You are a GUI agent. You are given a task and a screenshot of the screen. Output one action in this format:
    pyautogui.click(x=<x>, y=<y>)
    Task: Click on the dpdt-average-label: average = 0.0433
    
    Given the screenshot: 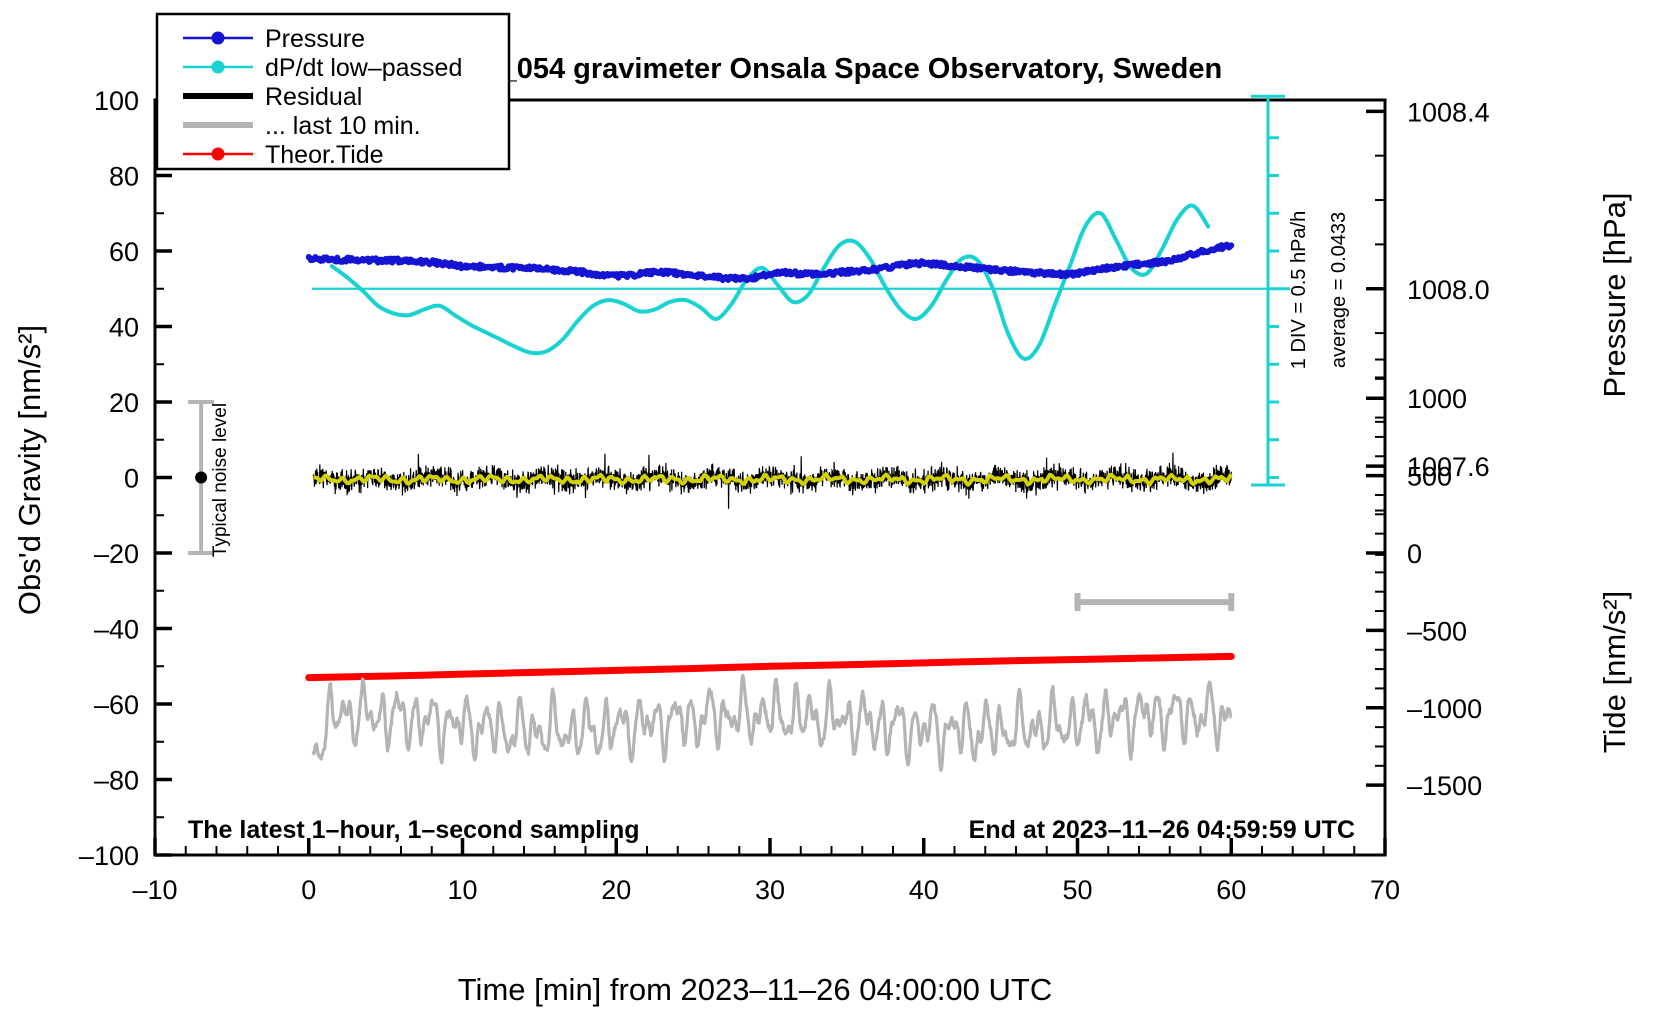 What is the action you would take?
    pyautogui.click(x=1339, y=290)
    